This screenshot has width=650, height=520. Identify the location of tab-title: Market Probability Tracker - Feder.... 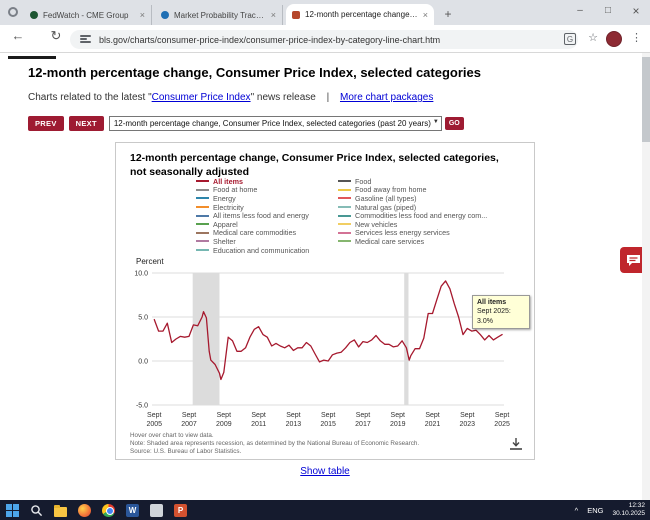
(220, 15).